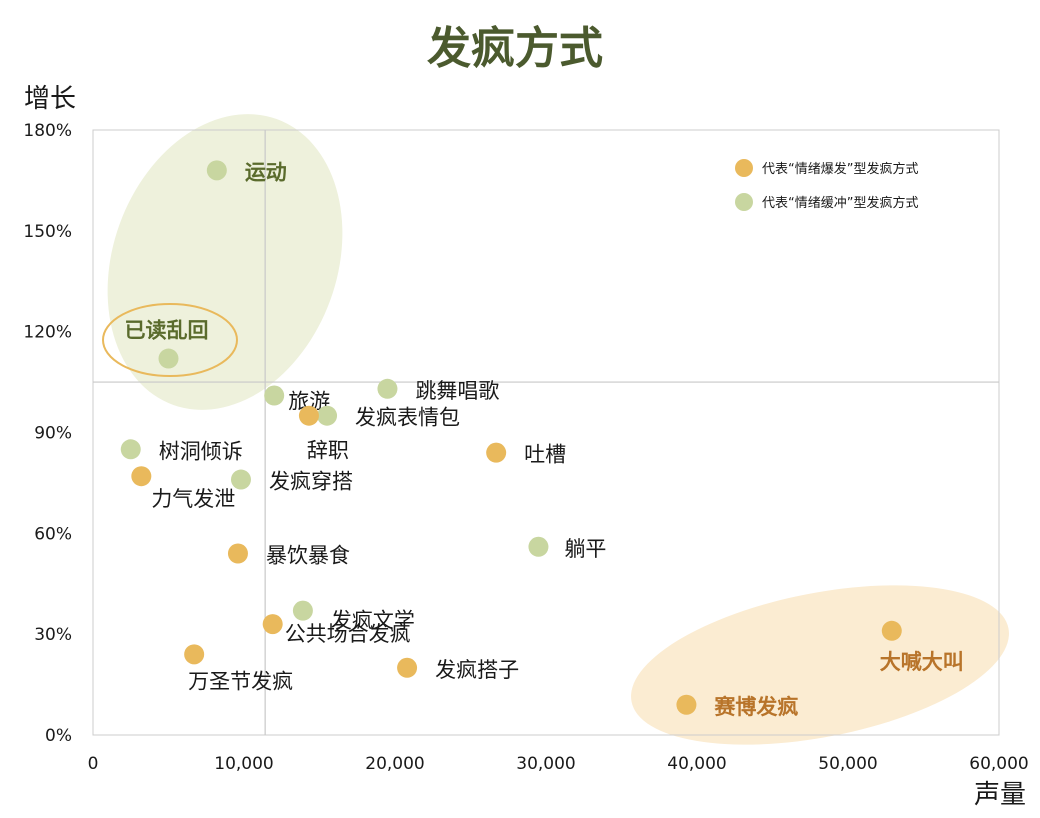 This screenshot has width=1040, height=818. Describe the element at coordinates (53, 534) in the screenshot. I see `y-tick-label: 60%` at that location.